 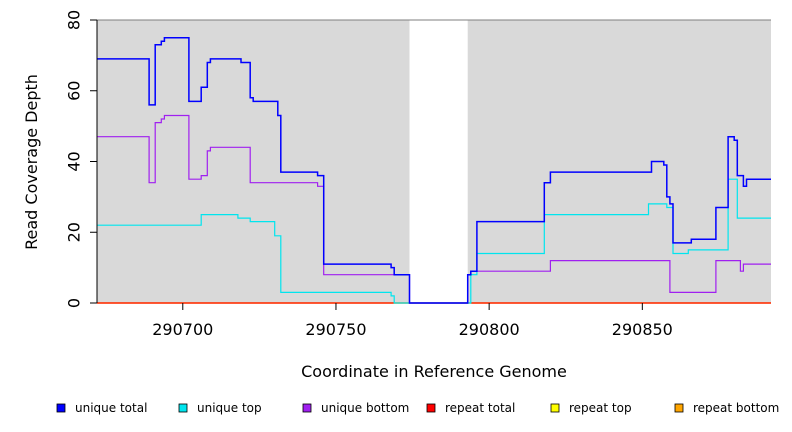 What do you see at coordinates (480, 408) in the screenshot?
I see `legend-label: repeat total` at bounding box center [480, 408].